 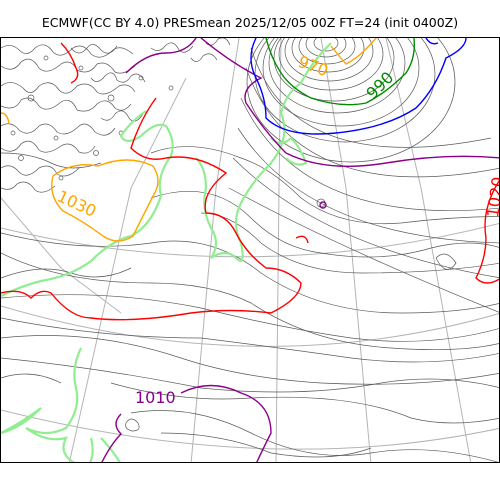 I want to click on coastline-island-south, so click(x=111, y=449).